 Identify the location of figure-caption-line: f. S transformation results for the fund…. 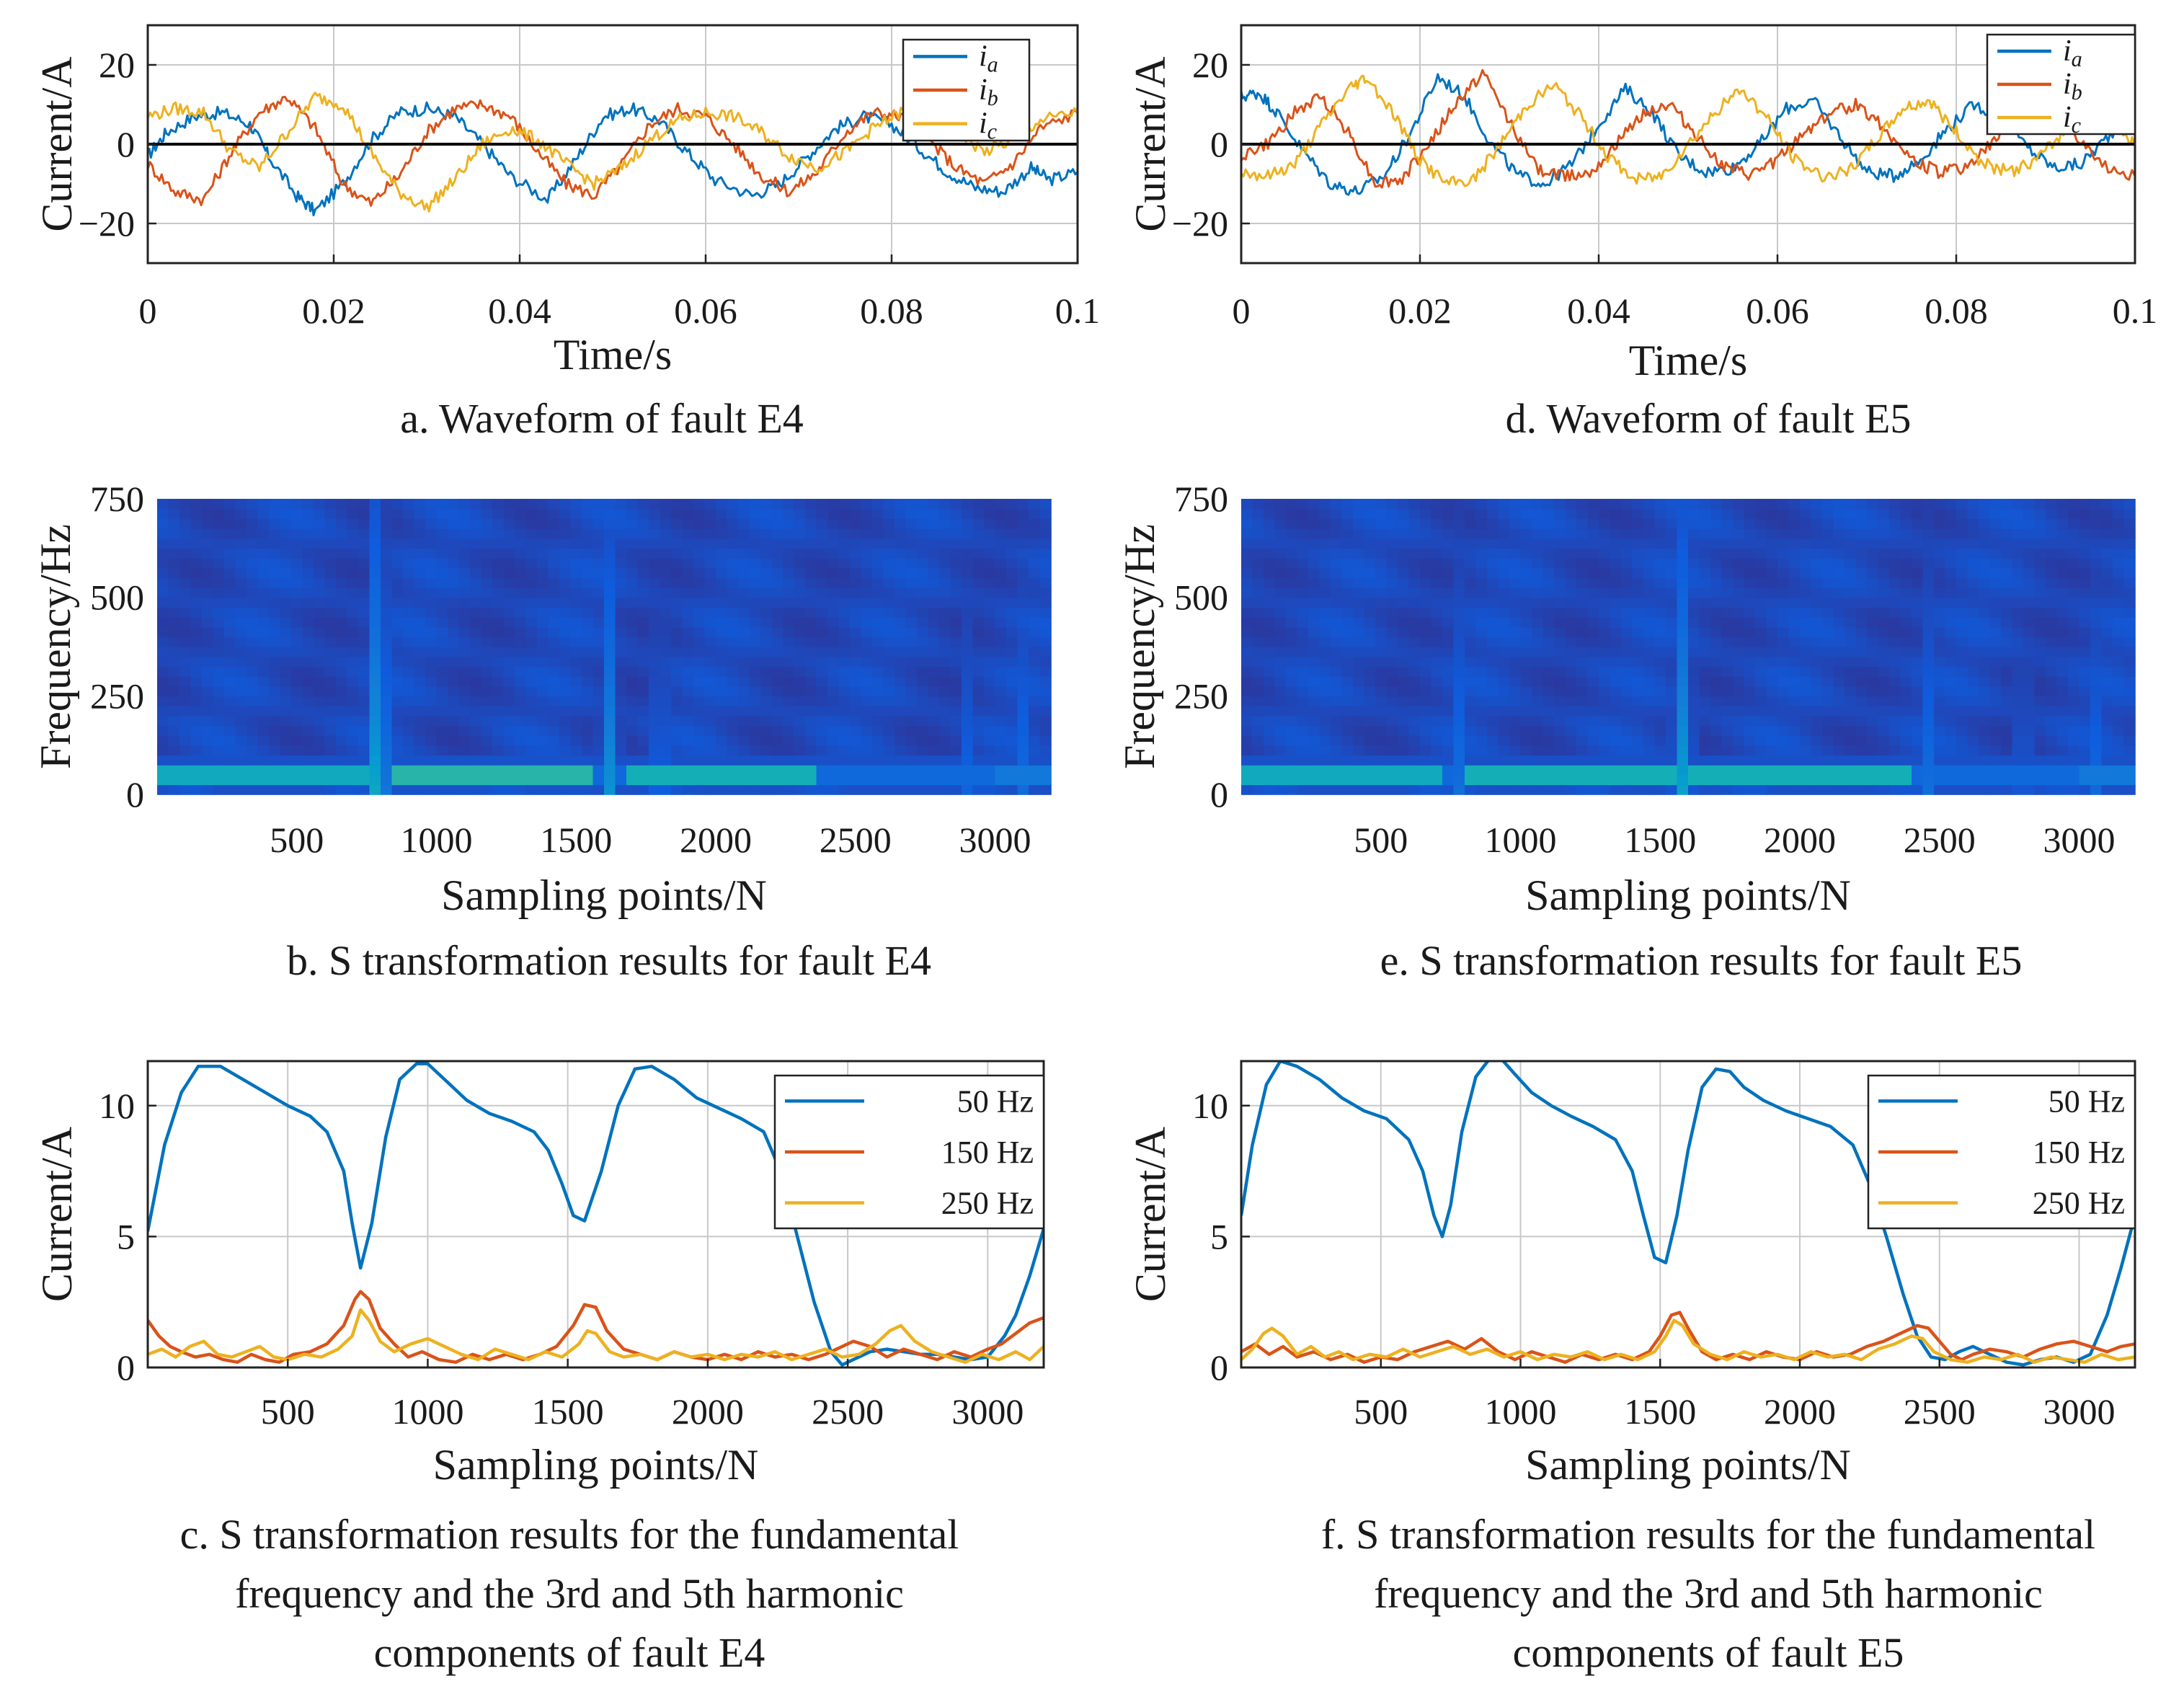
(1708, 1534).